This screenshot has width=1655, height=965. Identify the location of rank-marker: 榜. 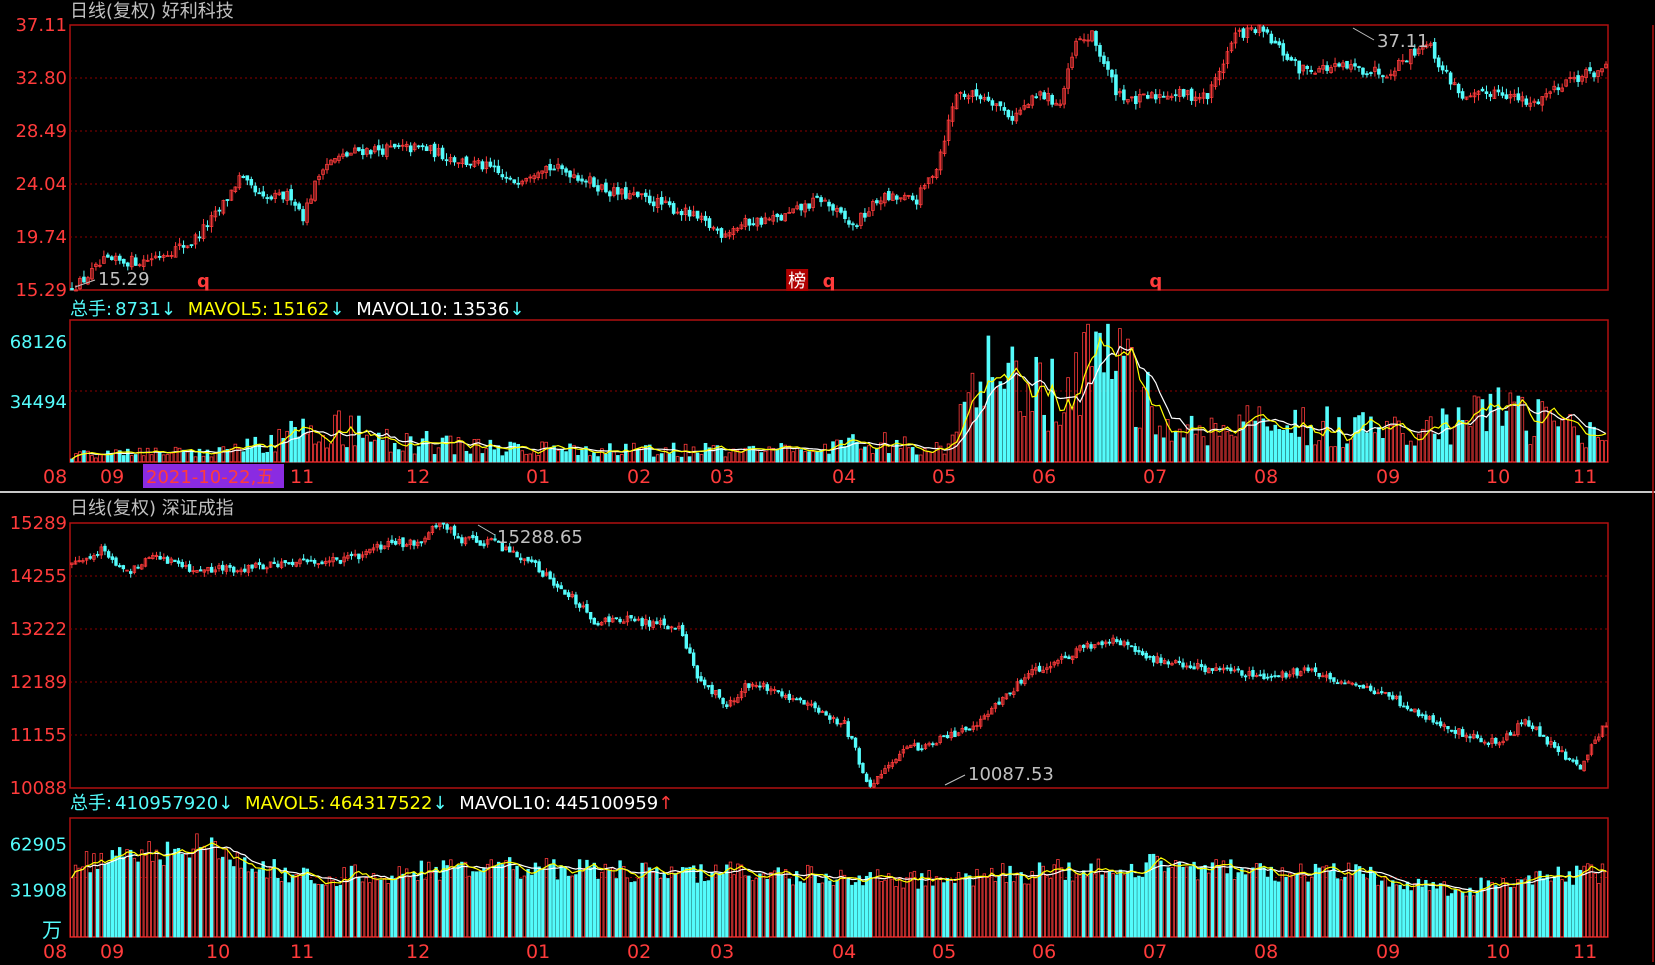
(797, 281).